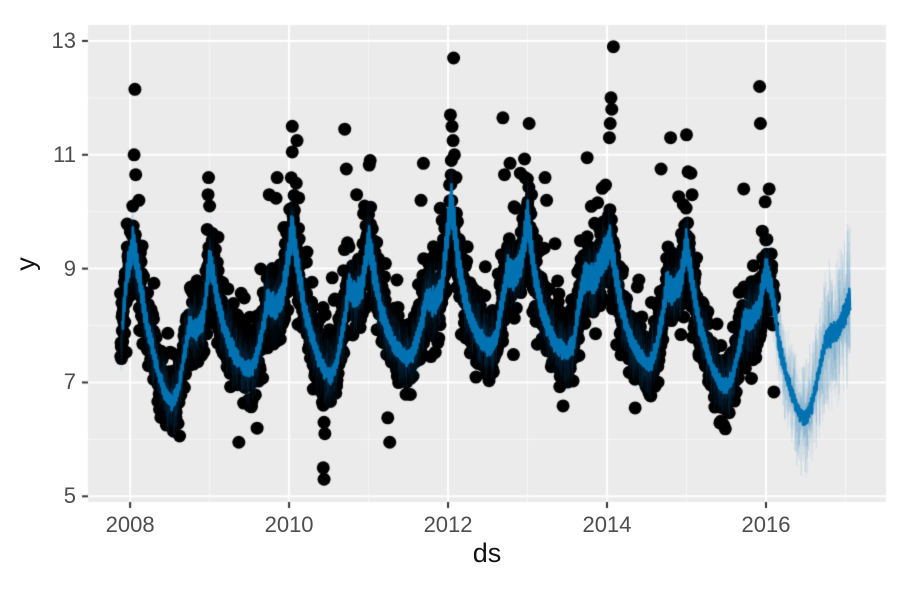 Image resolution: width=900 pixels, height=600 pixels. Describe the element at coordinates (63, 40) in the screenshot. I see `y-tick-label: 13` at that location.